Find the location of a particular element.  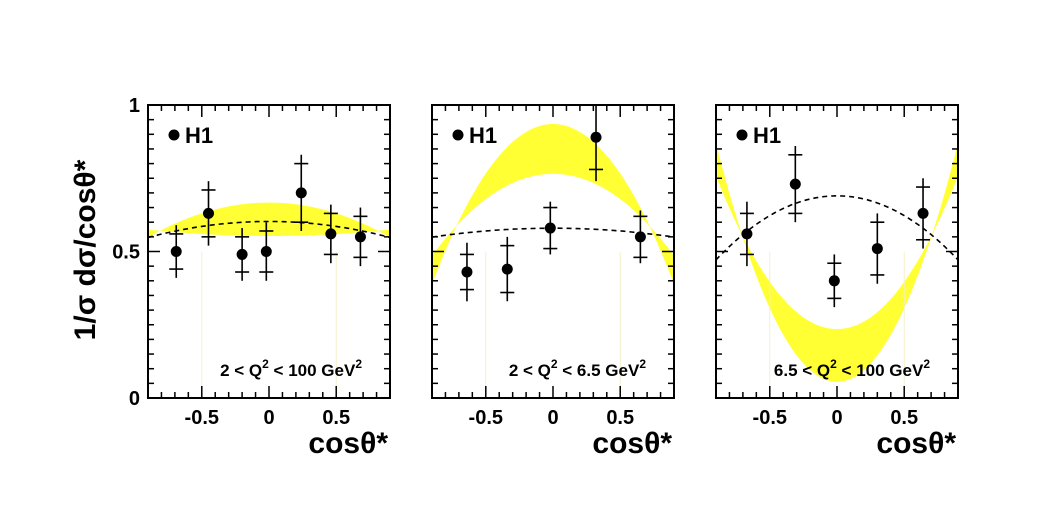

y-tick-label: 1 is located at coordinates (134, 106).